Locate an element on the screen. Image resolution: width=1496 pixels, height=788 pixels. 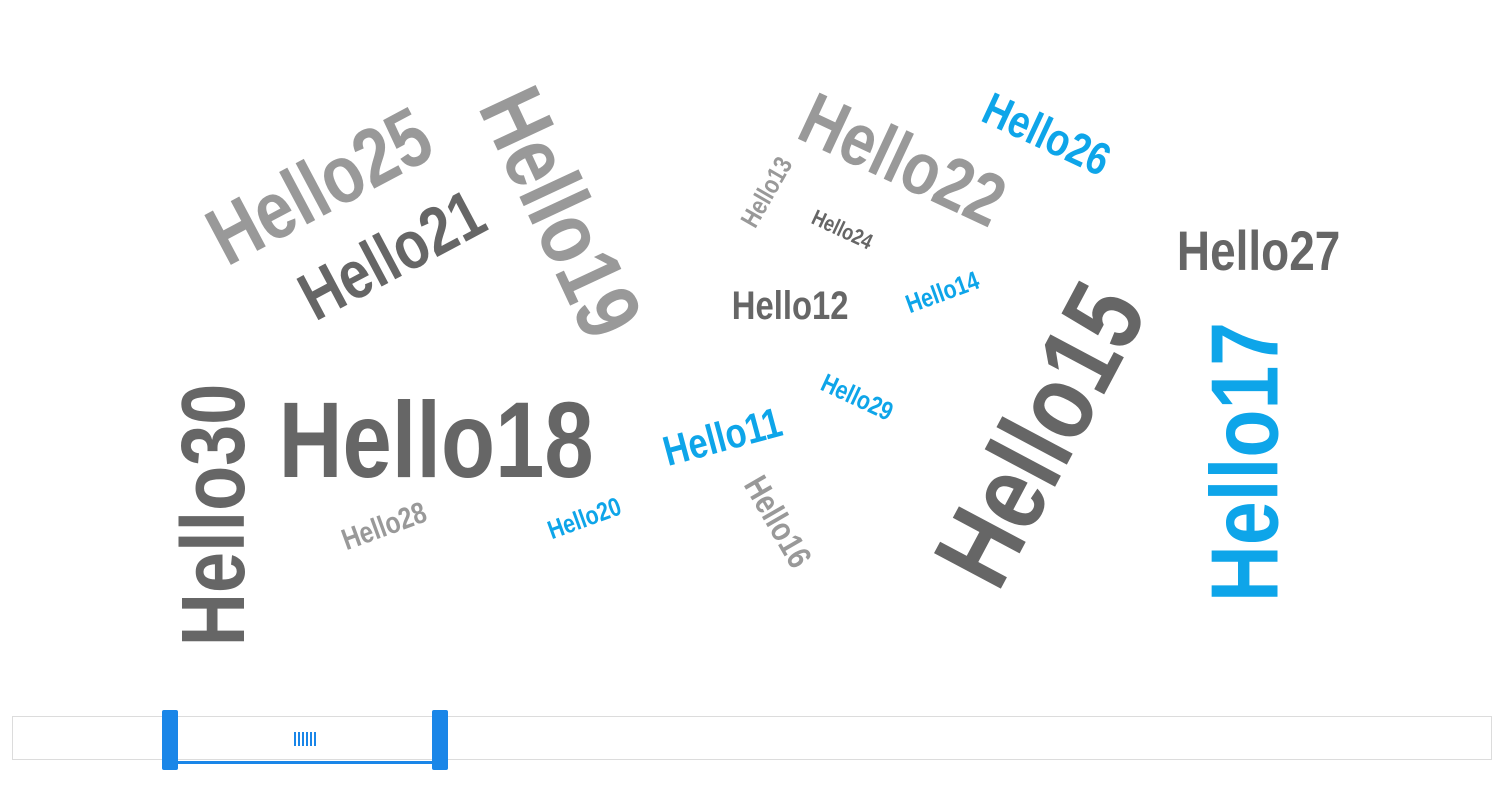
word-hello12: Hello12 is located at coordinates (790, 306).